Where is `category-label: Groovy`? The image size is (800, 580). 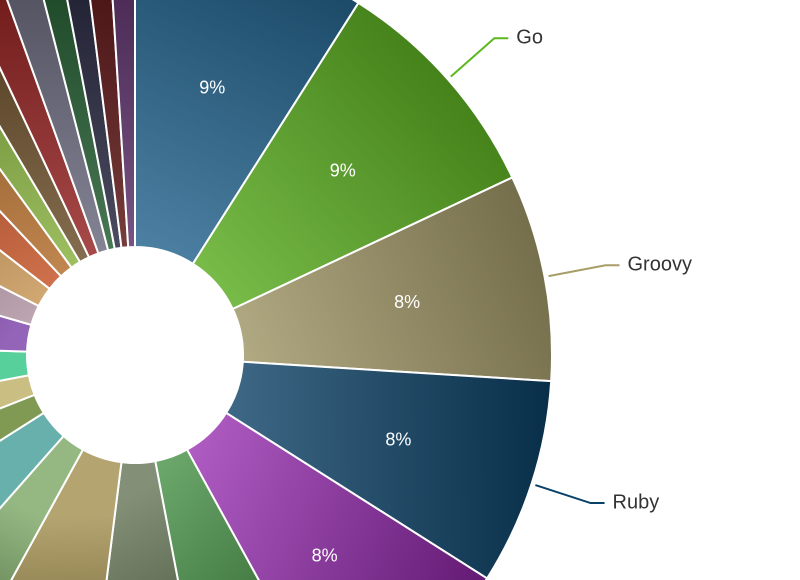
category-label: Groovy is located at coordinates (660, 265).